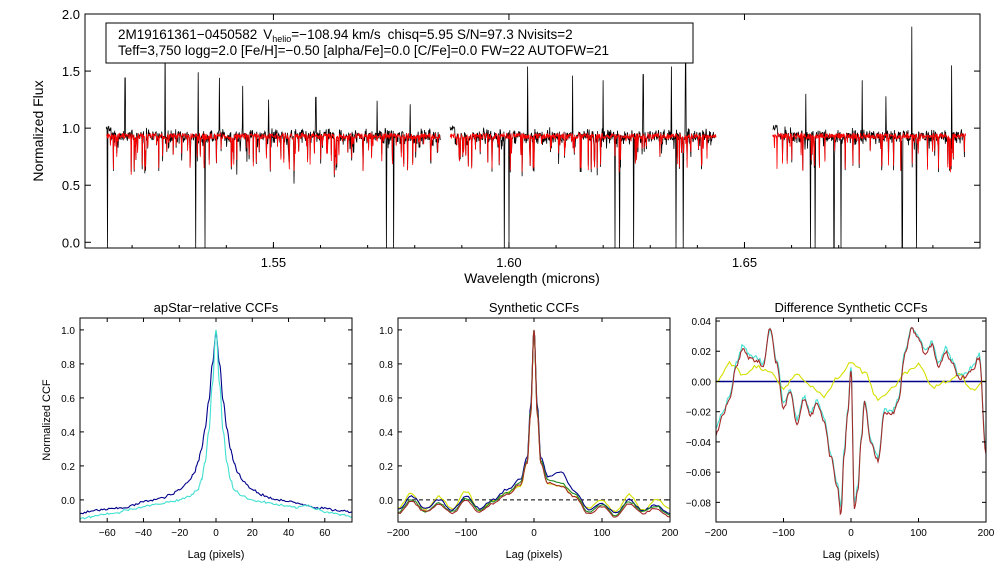 This screenshot has width=1008, height=576. I want to click on x-tick-label: 1.60, so click(508, 262).